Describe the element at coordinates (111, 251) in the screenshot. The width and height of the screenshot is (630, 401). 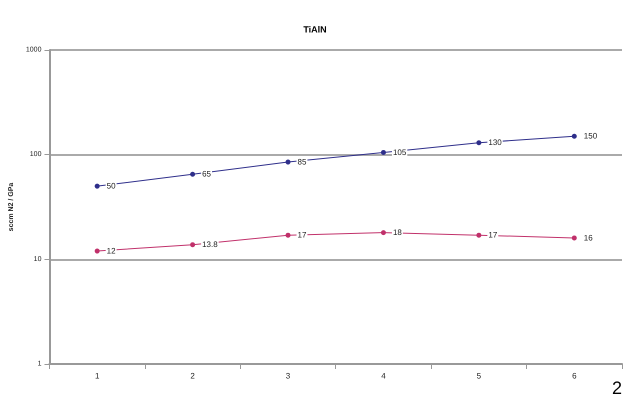
I see `data-label: 12` at that location.